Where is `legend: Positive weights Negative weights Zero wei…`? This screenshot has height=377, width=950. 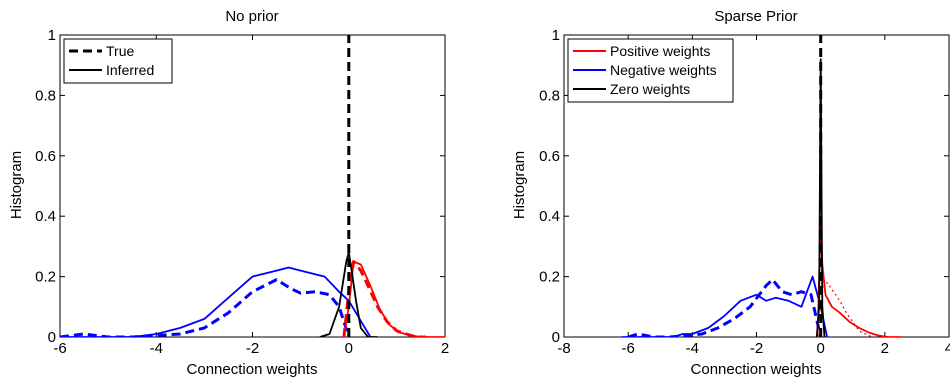
legend: Positive weights Negative weights Zero wei… is located at coordinates (650, 70).